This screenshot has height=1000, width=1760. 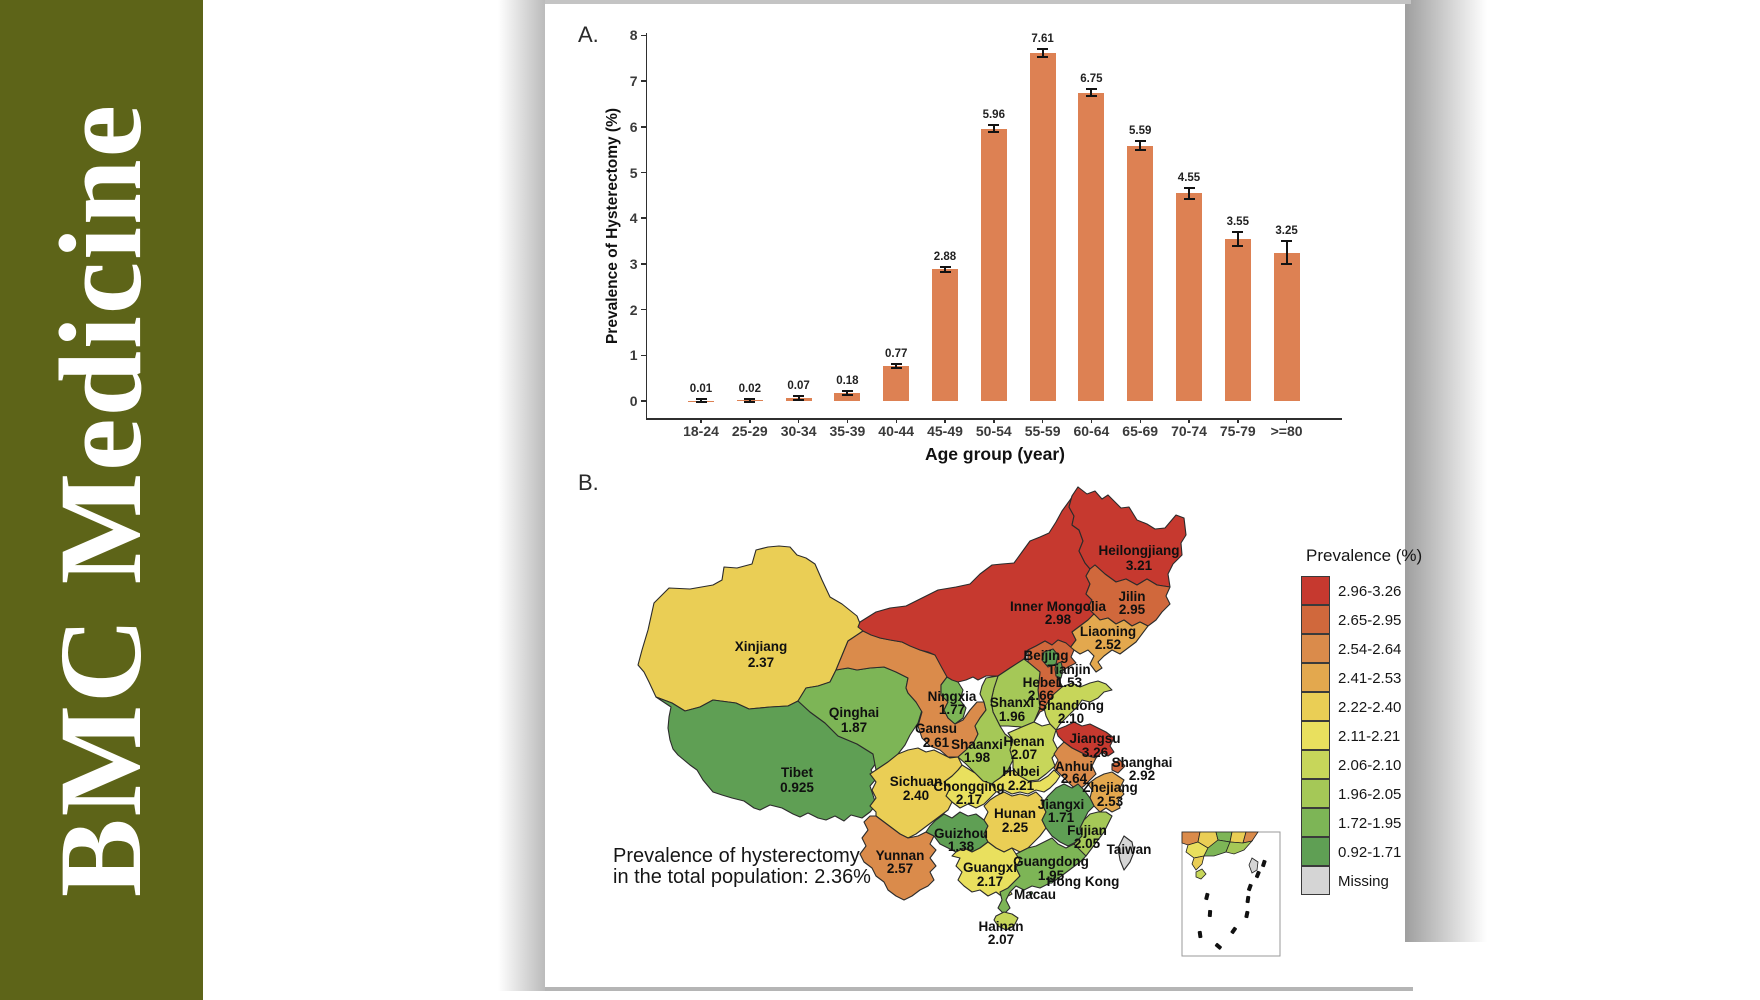 What do you see at coordinates (1068, 669) in the screenshot?
I see `svg-text: Tianjin` at bounding box center [1068, 669].